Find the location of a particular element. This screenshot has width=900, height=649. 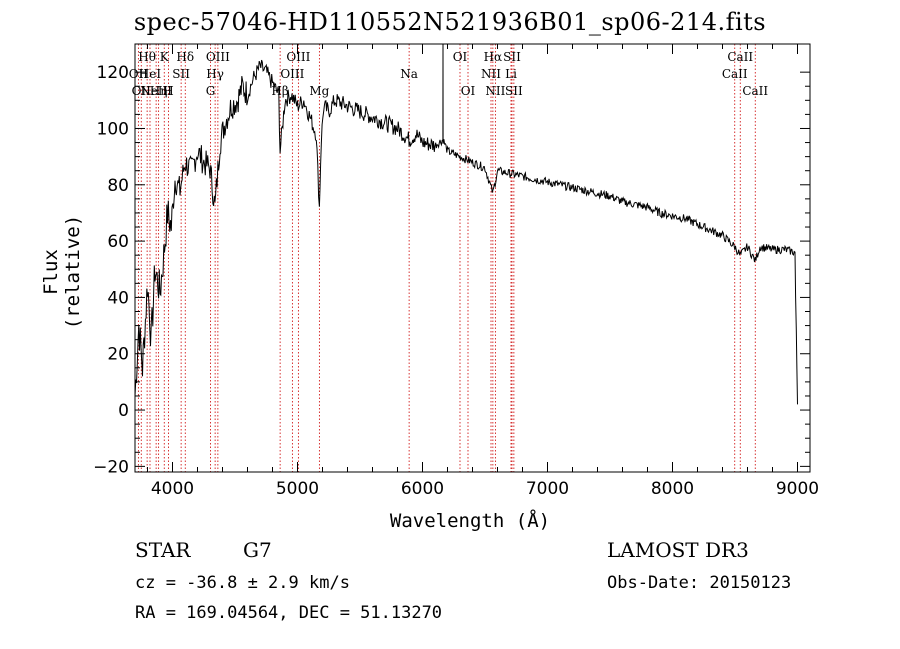

line-marker-label-22: NII is located at coordinates (495, 91).